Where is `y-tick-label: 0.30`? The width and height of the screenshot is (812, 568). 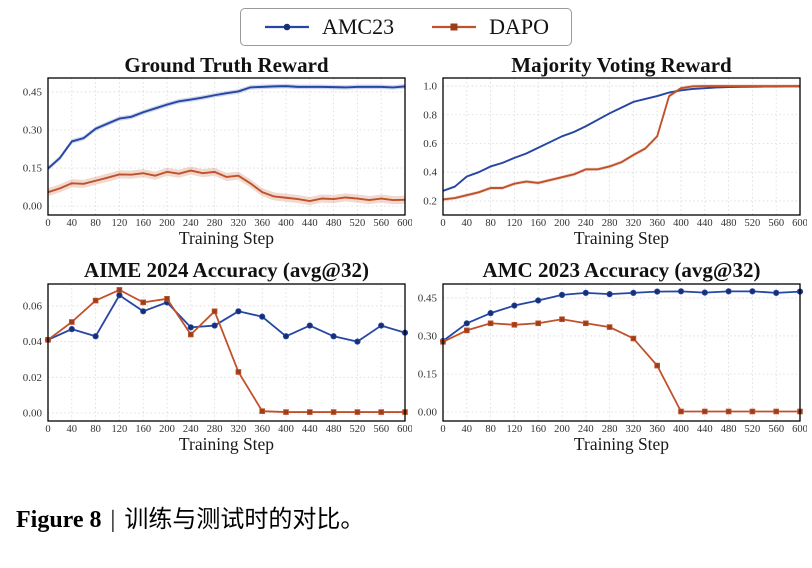
y-tick-label: 0.30 is located at coordinates (428, 336).